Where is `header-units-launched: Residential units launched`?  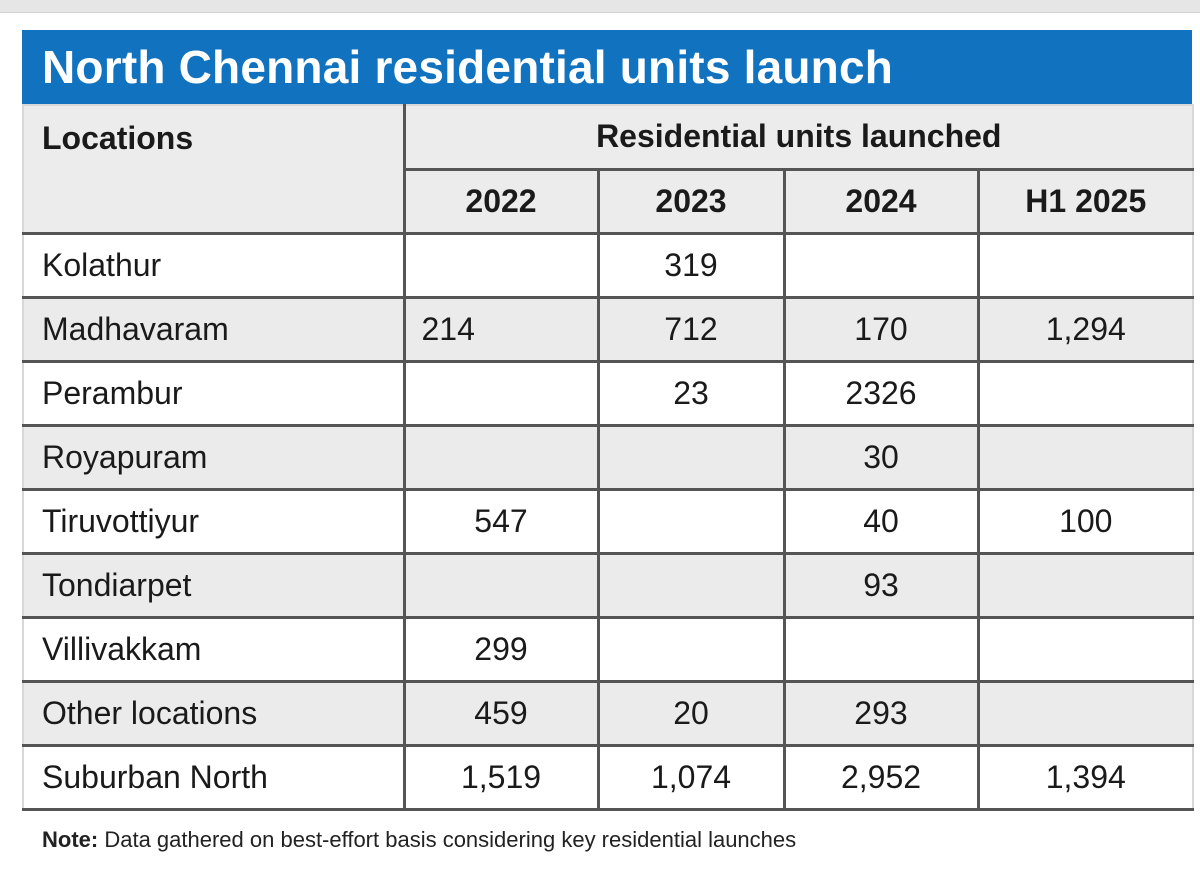
header-units-launched: Residential units launched is located at coordinates (798, 137).